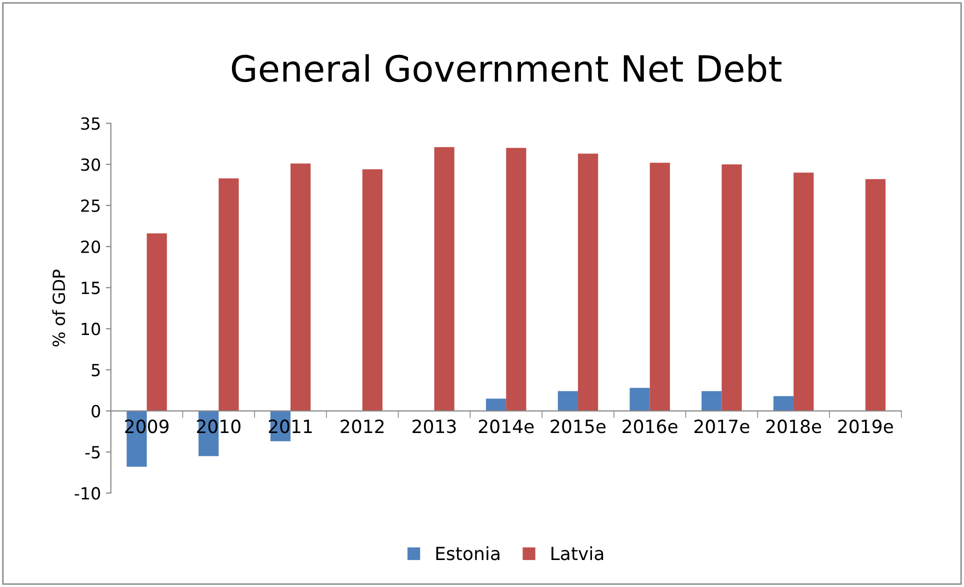 Image resolution: width=964 pixels, height=587 pixels. Describe the element at coordinates (507, 68) in the screenshot. I see `chart-title: General Government Net Debt` at that location.